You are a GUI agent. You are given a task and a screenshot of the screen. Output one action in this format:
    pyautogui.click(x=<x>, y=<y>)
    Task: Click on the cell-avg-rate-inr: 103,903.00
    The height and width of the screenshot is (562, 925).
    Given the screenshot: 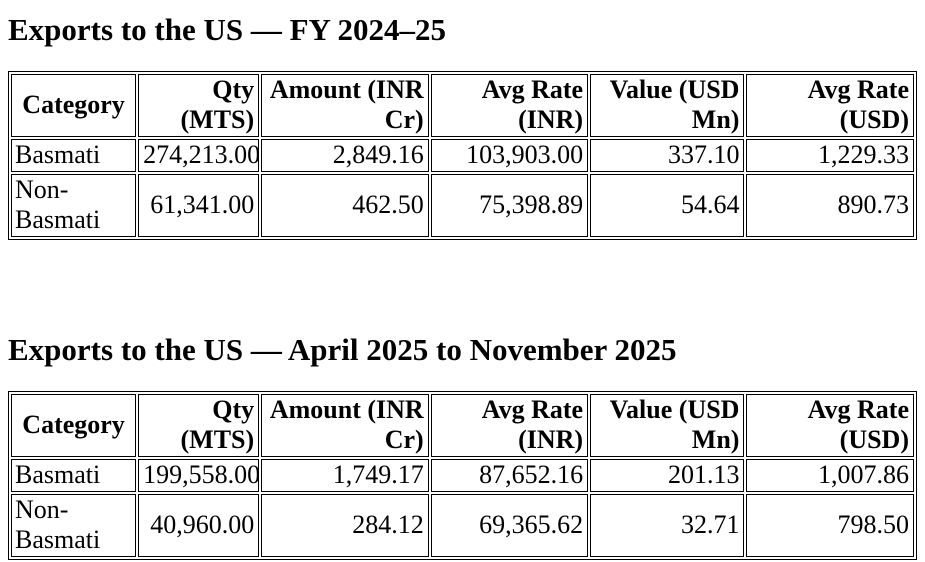 What is the action you would take?
    pyautogui.click(x=509, y=155)
    